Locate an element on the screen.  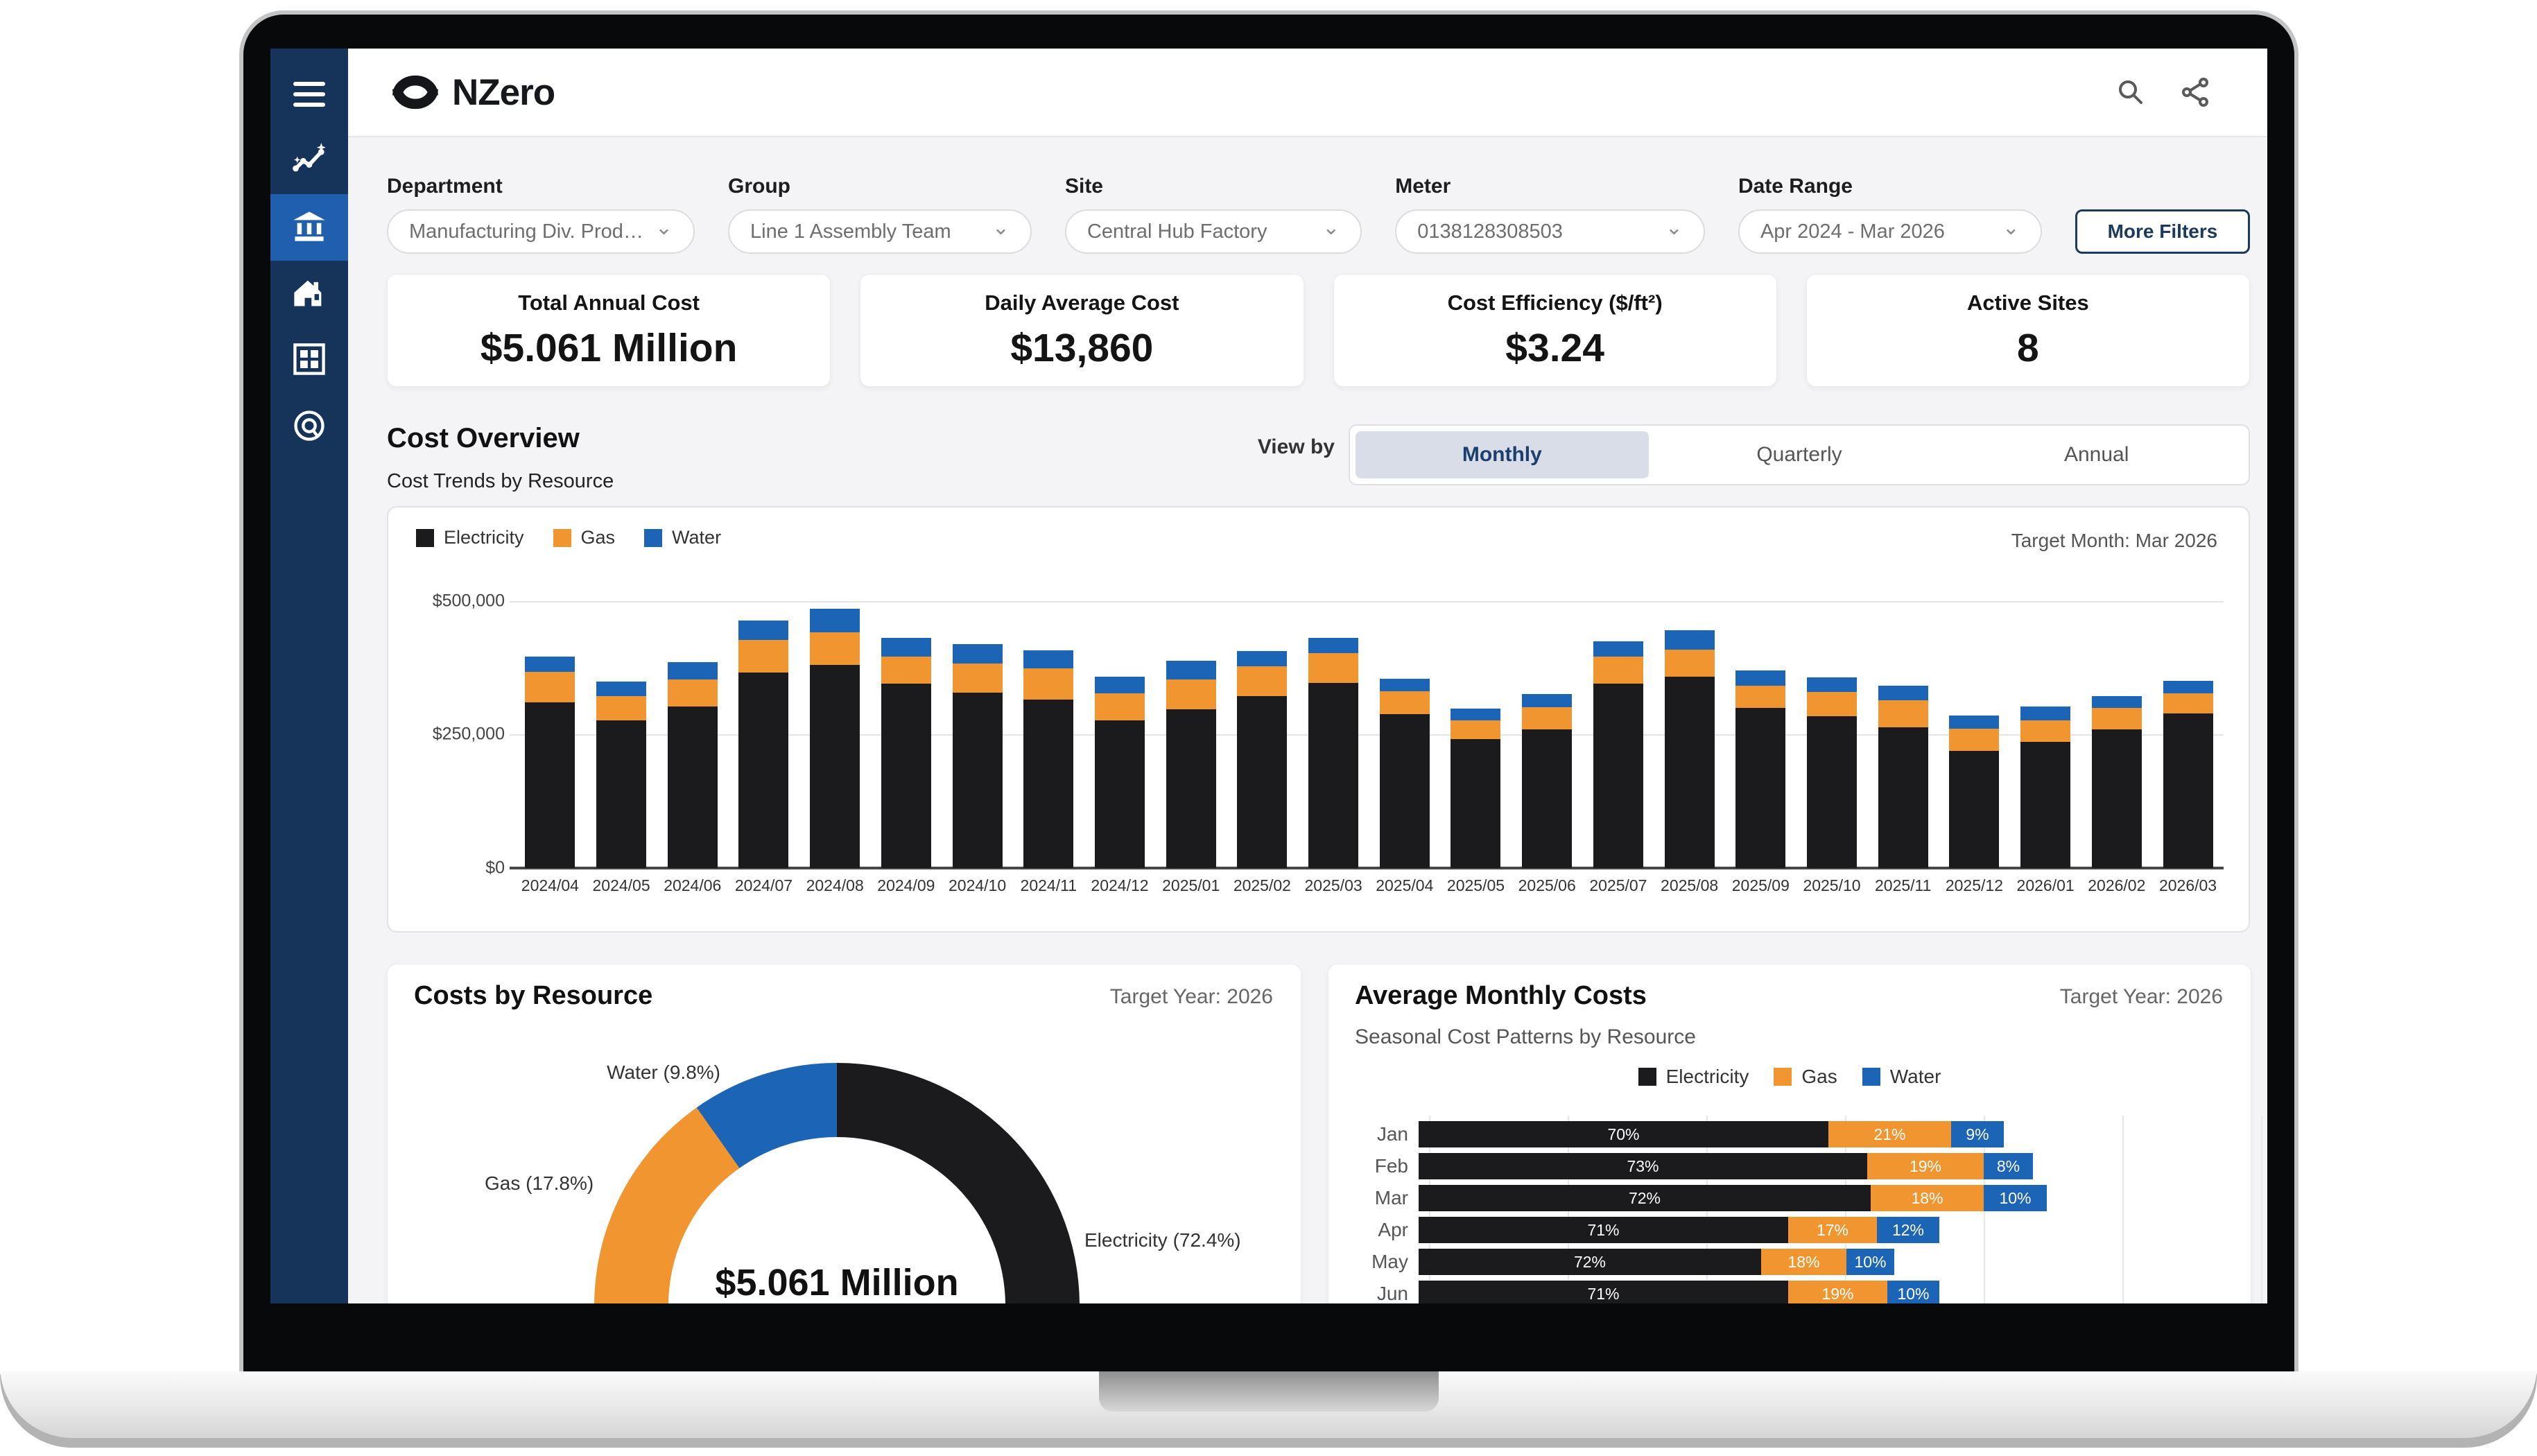
x-axis-label: 2025/08 is located at coordinates (1690, 885).